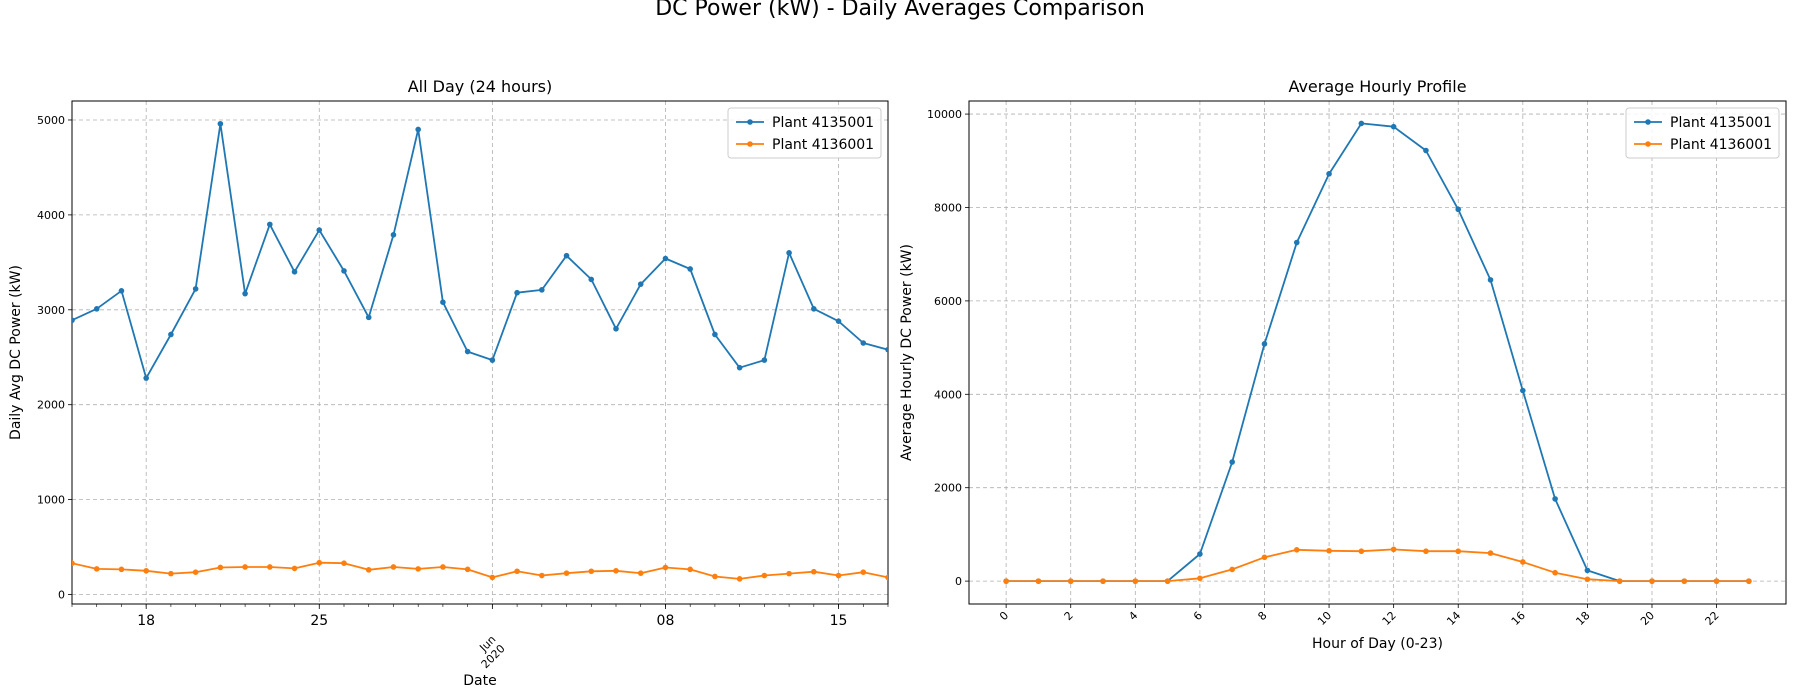  I want to click on x-tick-label: 22, so click(1712, 618).